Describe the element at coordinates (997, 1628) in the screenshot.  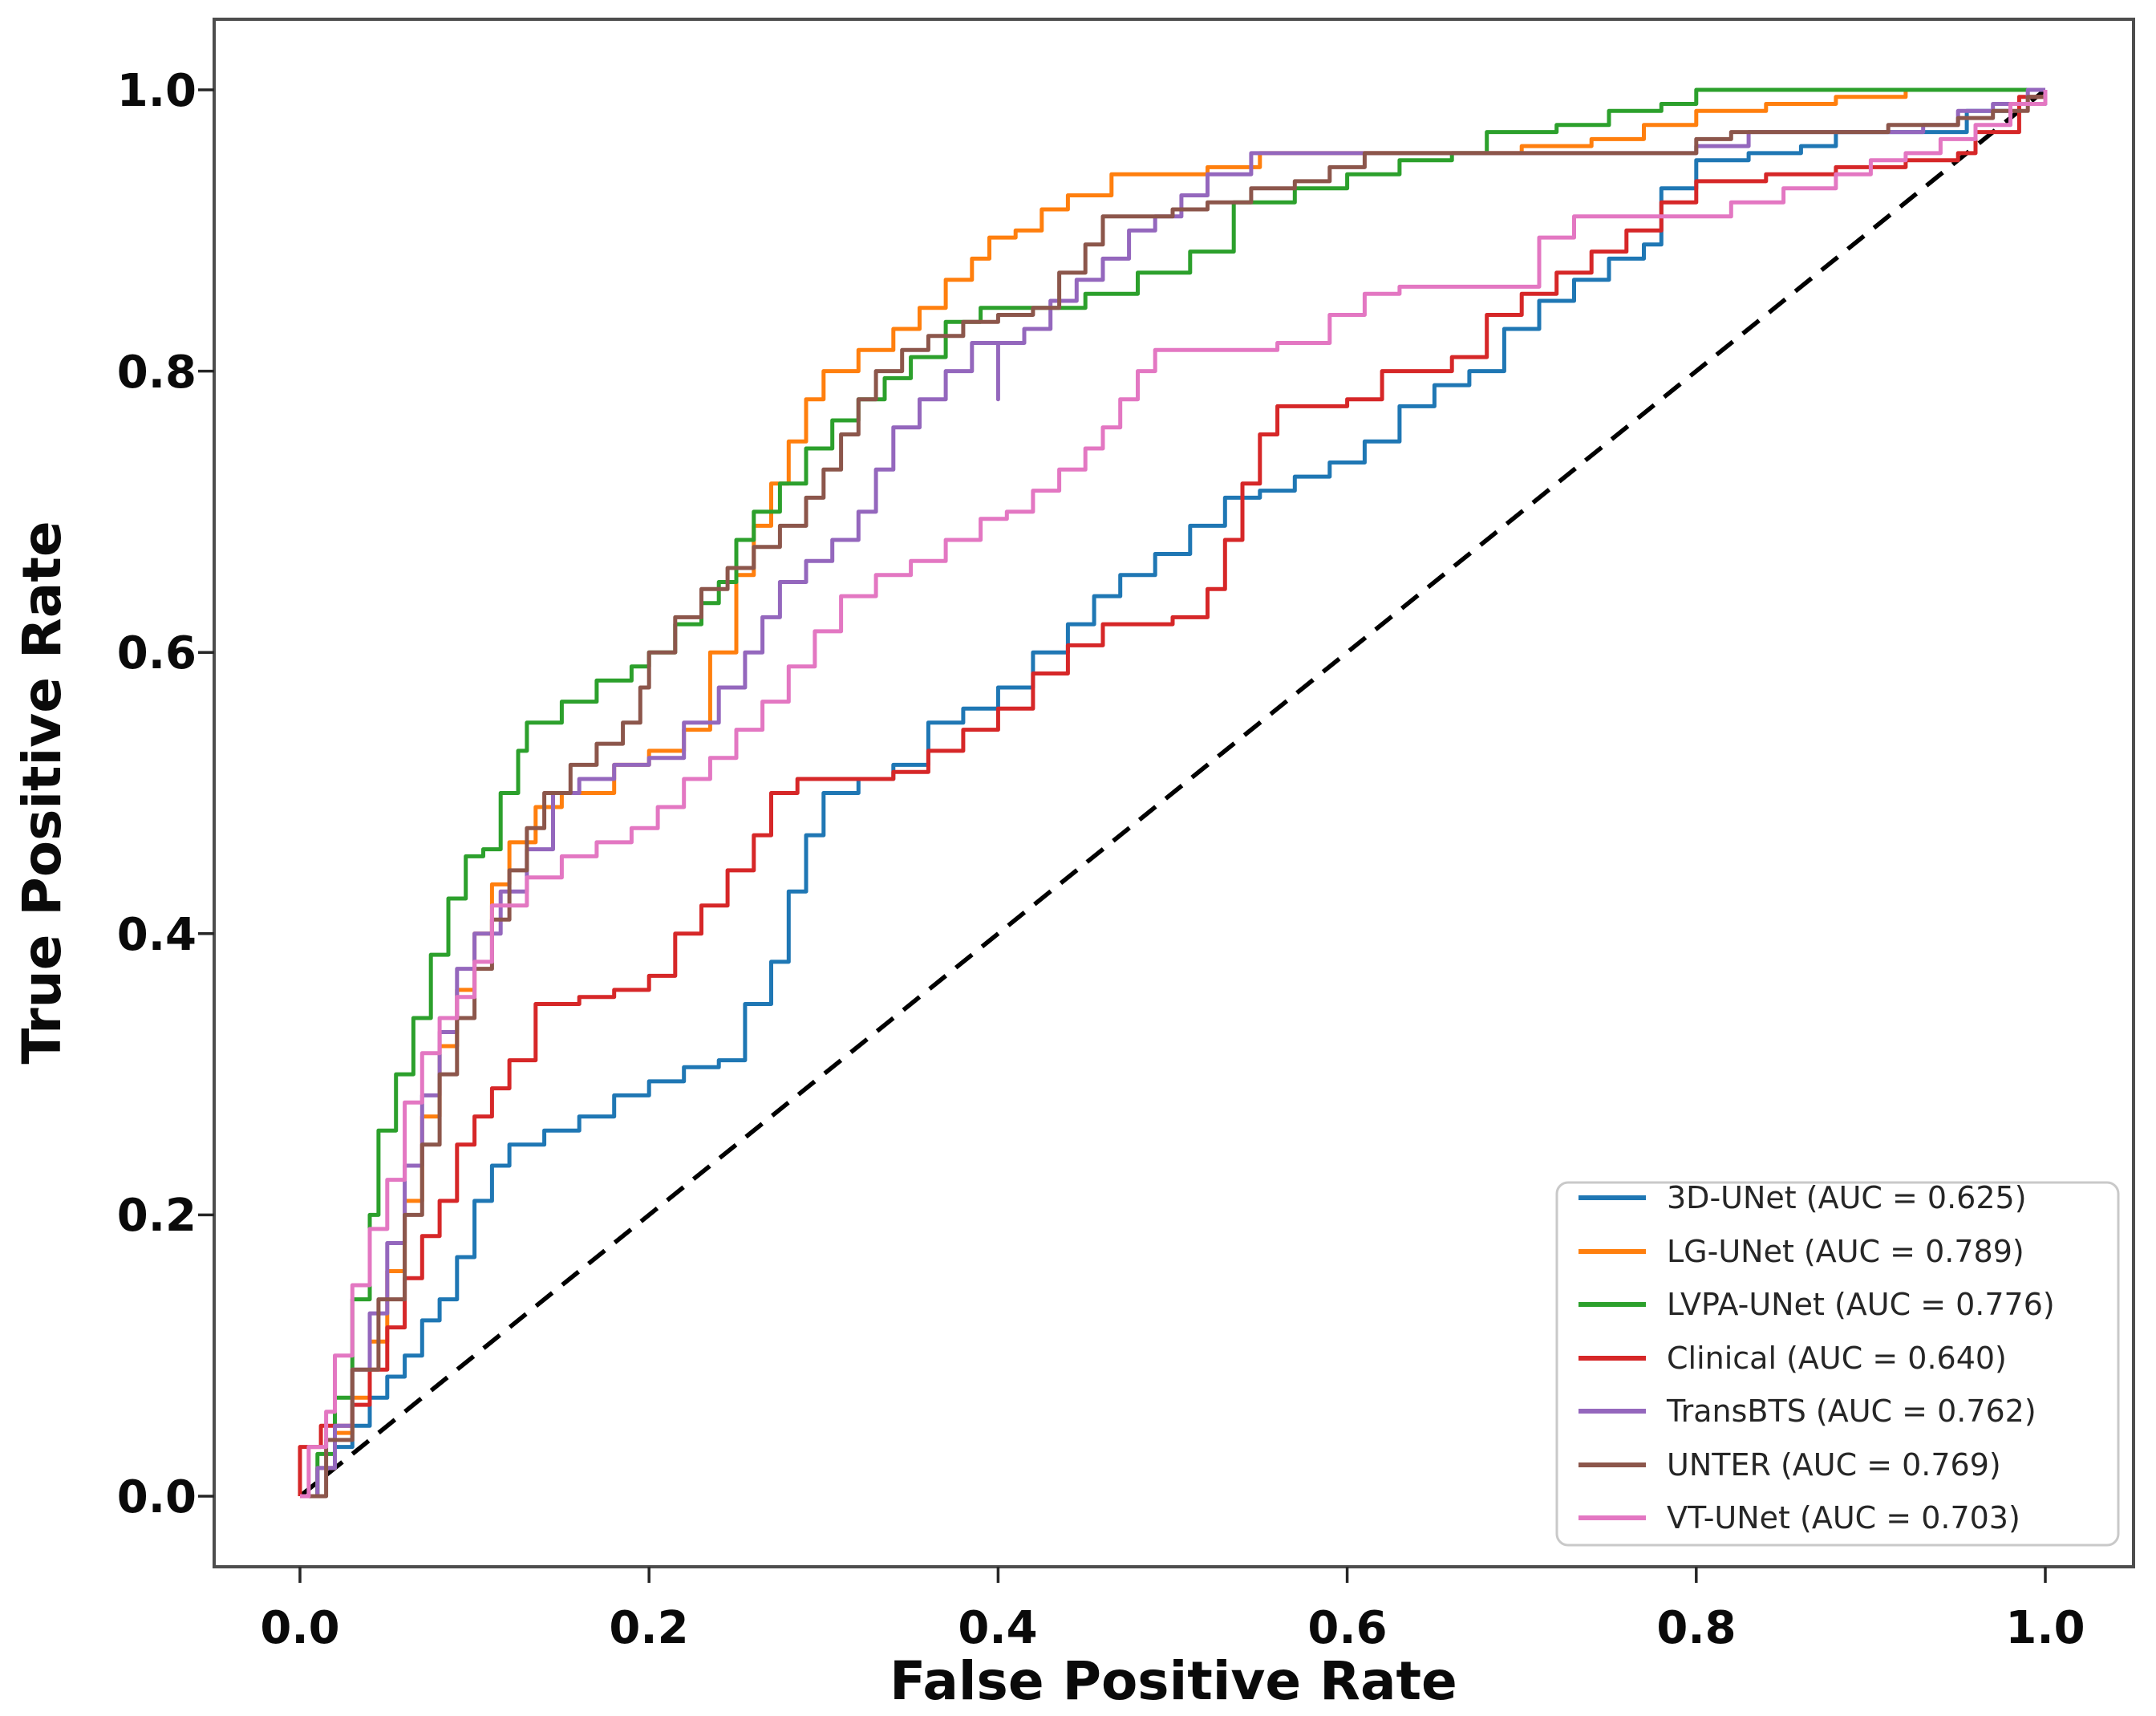
I see `x-tick-label: 0.4` at that location.